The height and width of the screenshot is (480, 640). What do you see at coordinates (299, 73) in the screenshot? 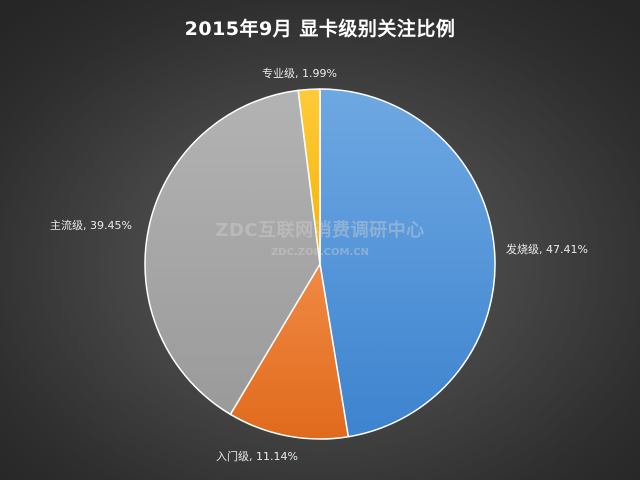
I see `label-professional: 专业级, 1.99%` at bounding box center [299, 73].